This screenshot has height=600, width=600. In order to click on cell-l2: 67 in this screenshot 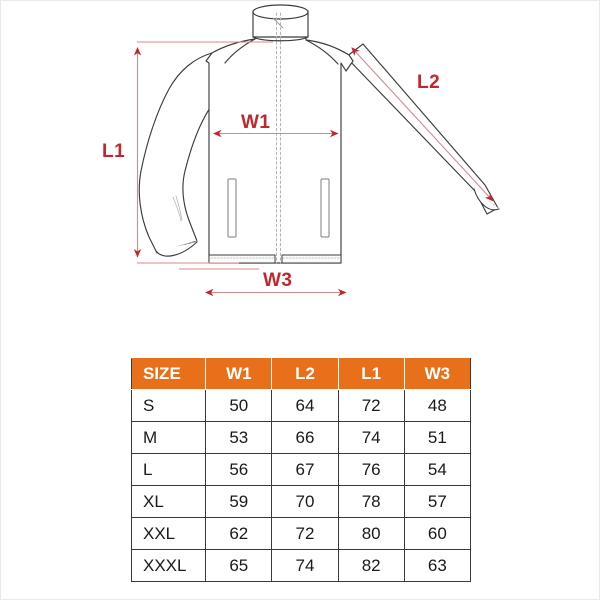, I will do `click(305, 469)`.